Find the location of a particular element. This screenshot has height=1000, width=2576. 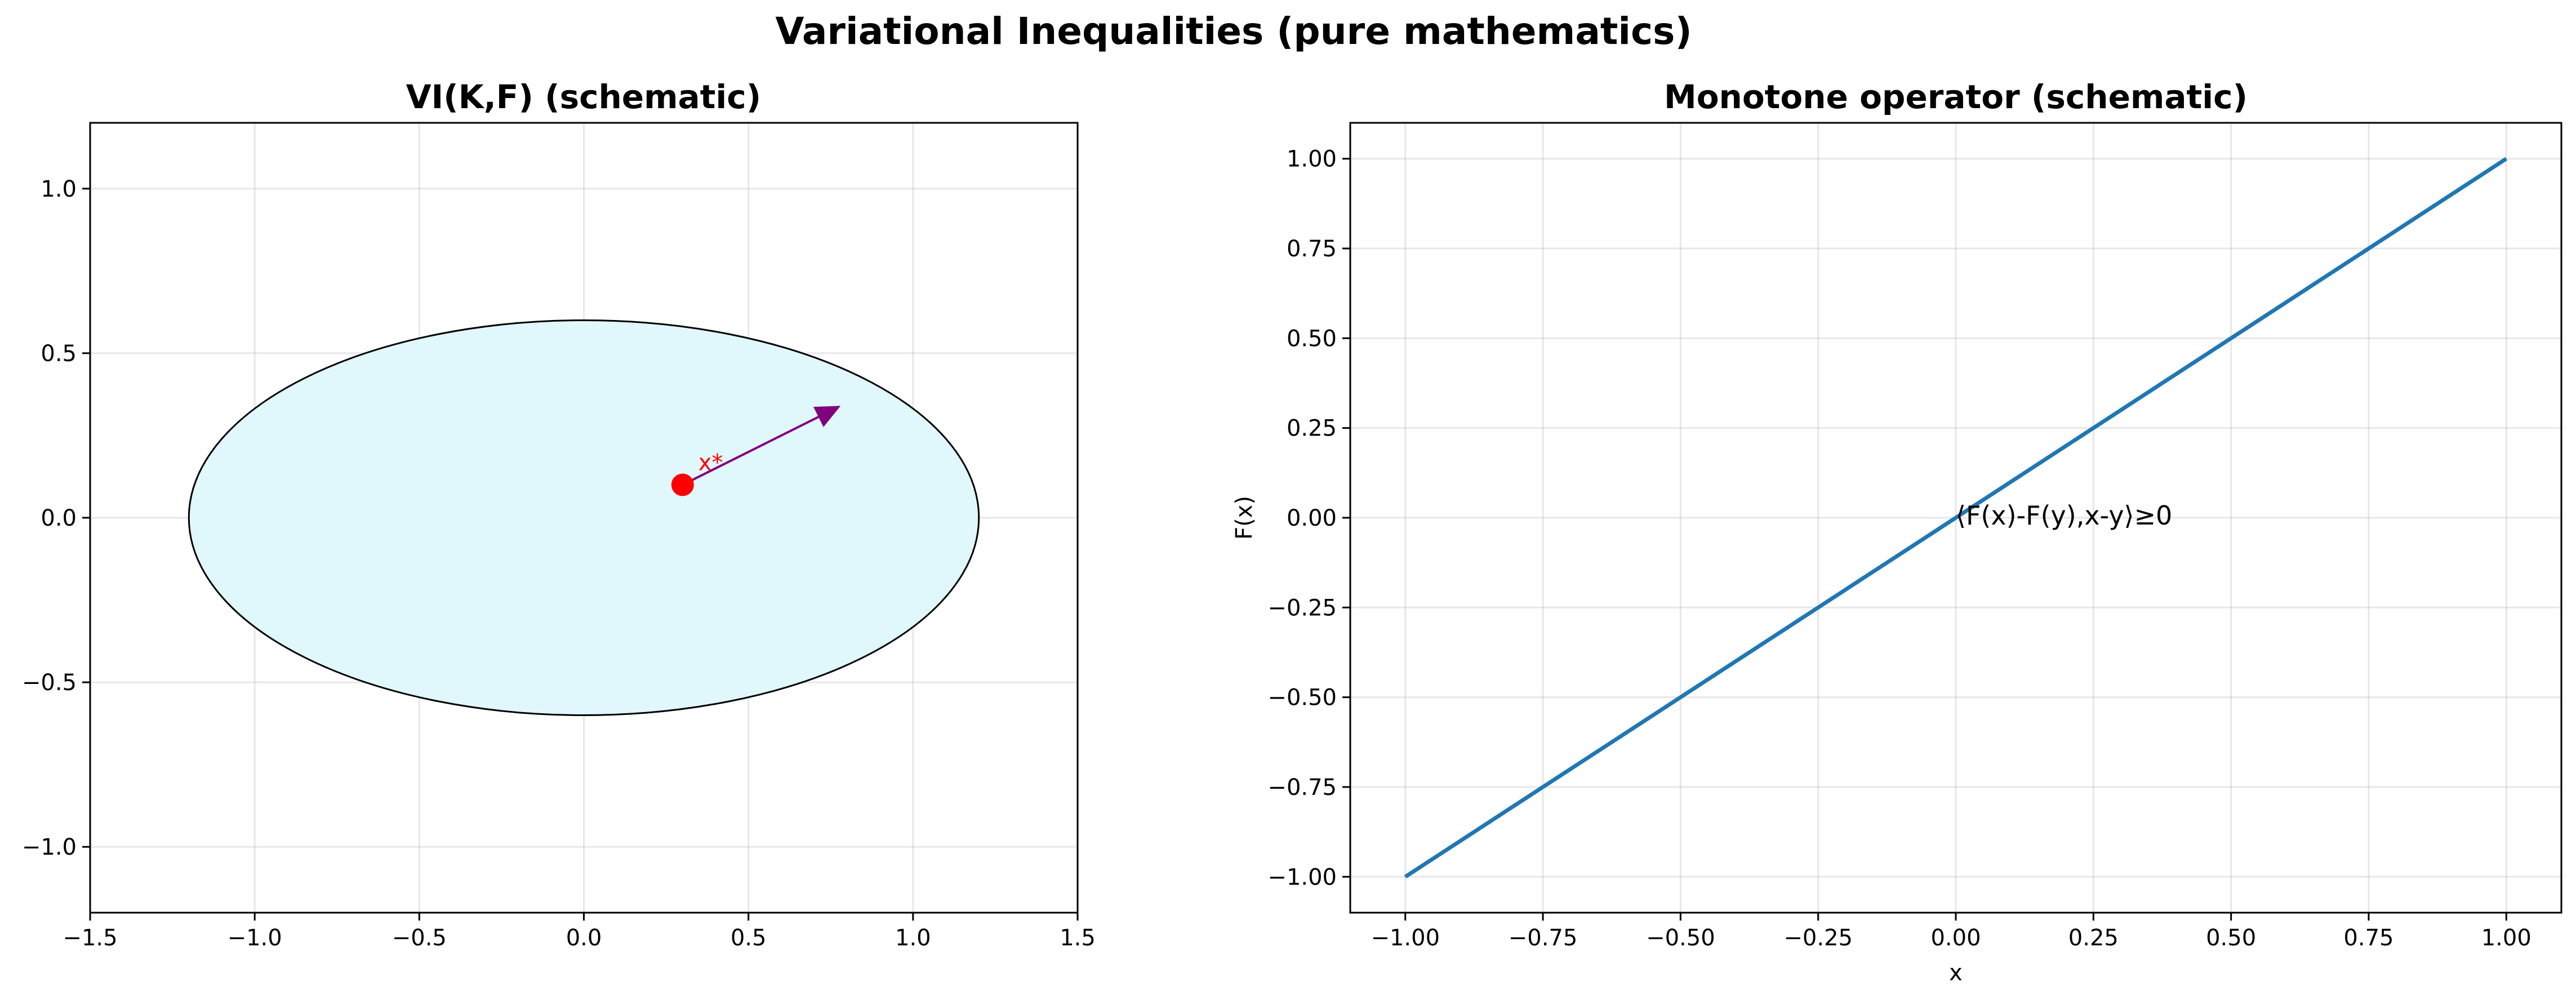

right-x-tick-label: −1.00 is located at coordinates (1405, 938).